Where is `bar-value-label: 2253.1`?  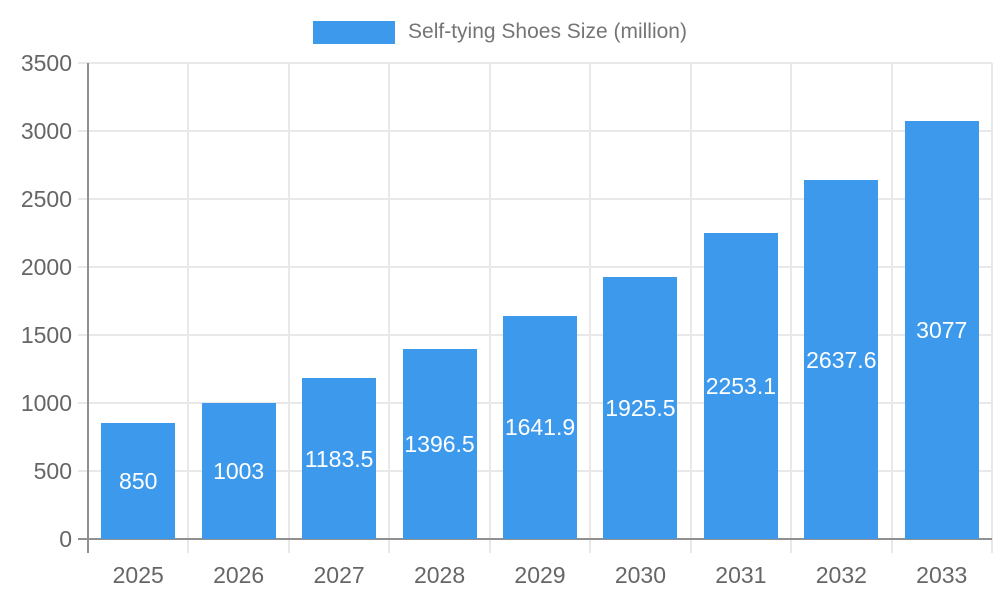 bar-value-label: 2253.1 is located at coordinates (741, 385).